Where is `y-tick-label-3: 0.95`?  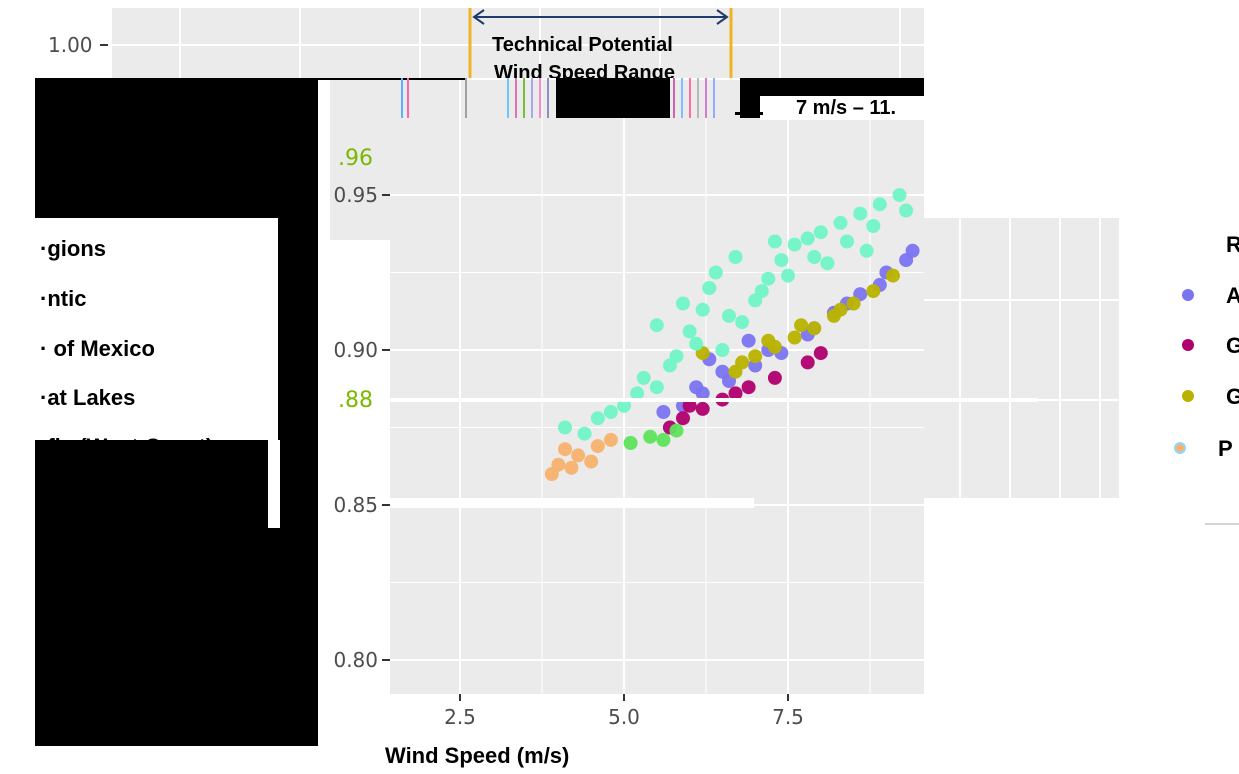 y-tick-label-3: 0.95 is located at coordinates (355, 195).